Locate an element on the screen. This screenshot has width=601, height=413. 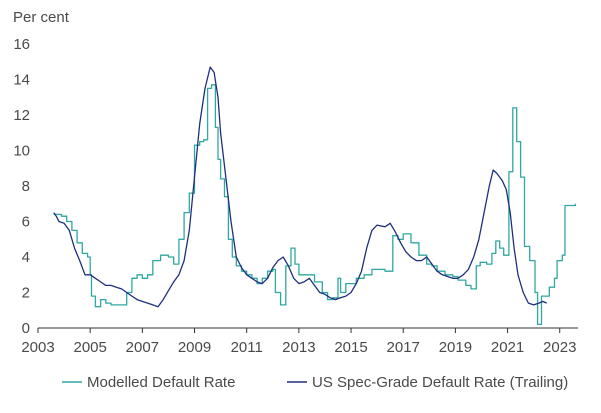
x-tick-label: 2011 is located at coordinates (247, 347).